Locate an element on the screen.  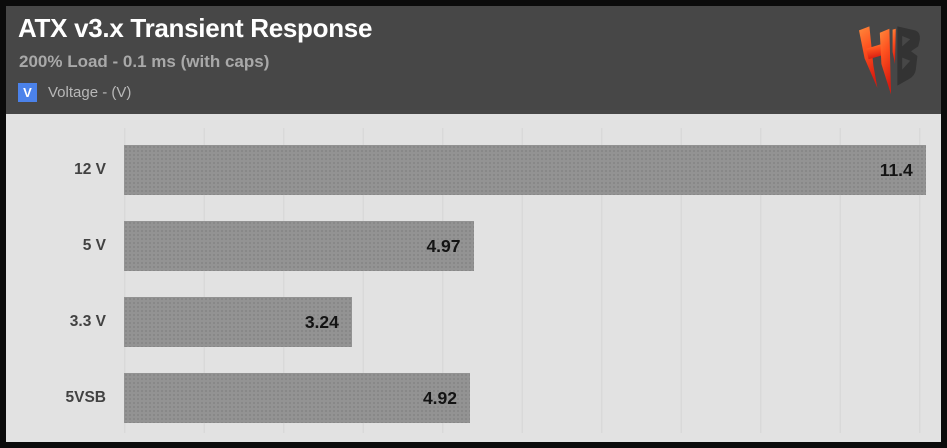
bar-value-label: 4.92 is located at coordinates (439, 397).